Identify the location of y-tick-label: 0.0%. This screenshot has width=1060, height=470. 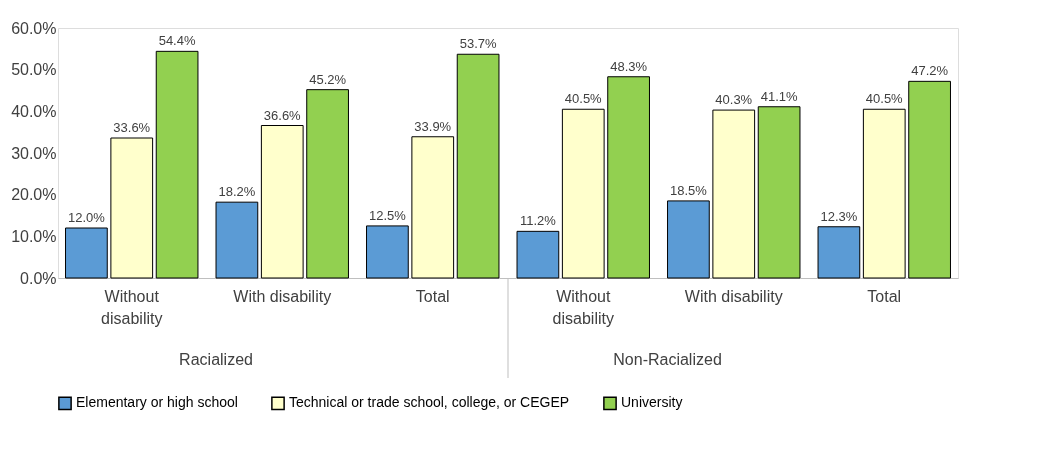
(38, 278).